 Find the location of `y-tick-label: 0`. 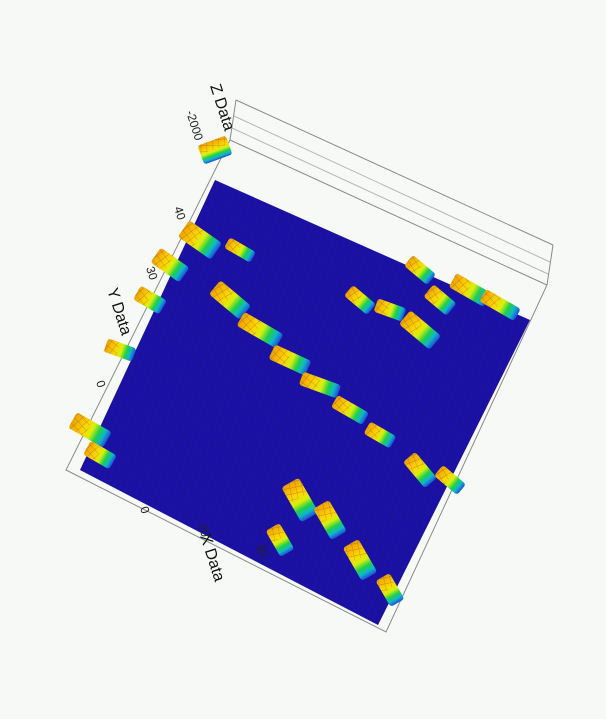

y-tick-label: 0 is located at coordinates (100, 384).